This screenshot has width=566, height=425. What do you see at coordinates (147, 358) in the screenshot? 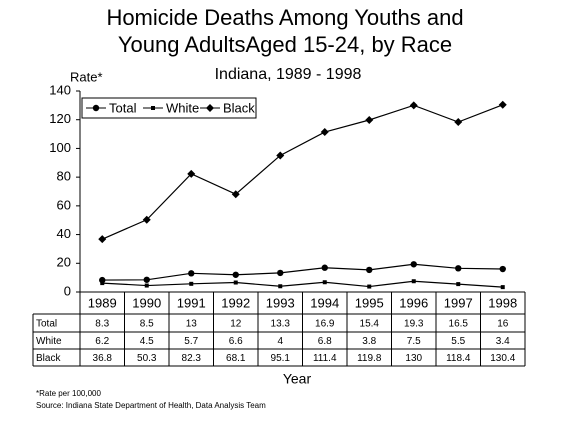
I see `table-cell: 50.3` at bounding box center [147, 358].